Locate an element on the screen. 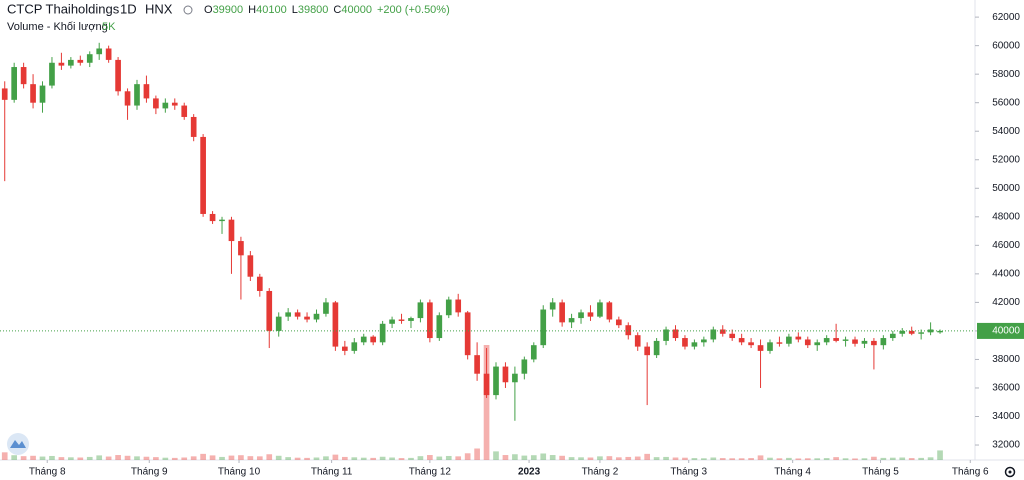 The width and height of the screenshot is (1024, 480). logo is located at coordinates (18, 444).